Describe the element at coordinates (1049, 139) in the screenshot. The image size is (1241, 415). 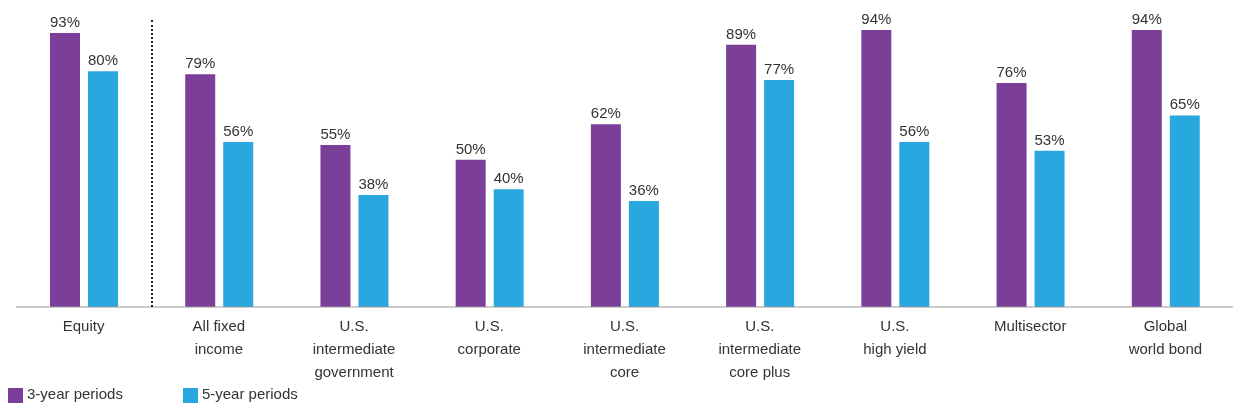
I see `data-label: 53%` at that location.